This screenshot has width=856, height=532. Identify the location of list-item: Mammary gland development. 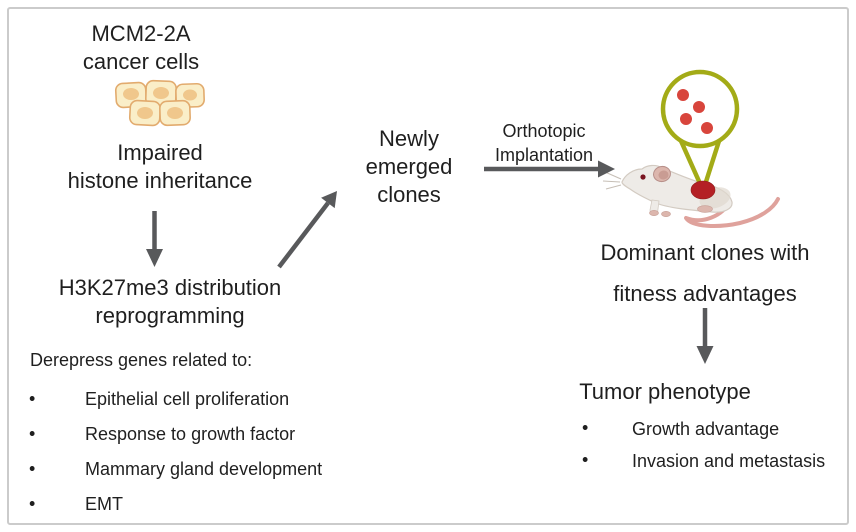
(189, 469).